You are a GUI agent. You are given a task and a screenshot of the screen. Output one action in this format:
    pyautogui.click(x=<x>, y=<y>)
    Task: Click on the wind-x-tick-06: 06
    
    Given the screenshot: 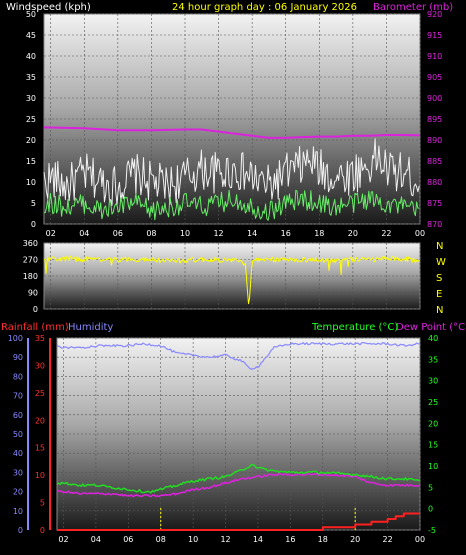 What is the action you would take?
    pyautogui.click(x=118, y=233)
    